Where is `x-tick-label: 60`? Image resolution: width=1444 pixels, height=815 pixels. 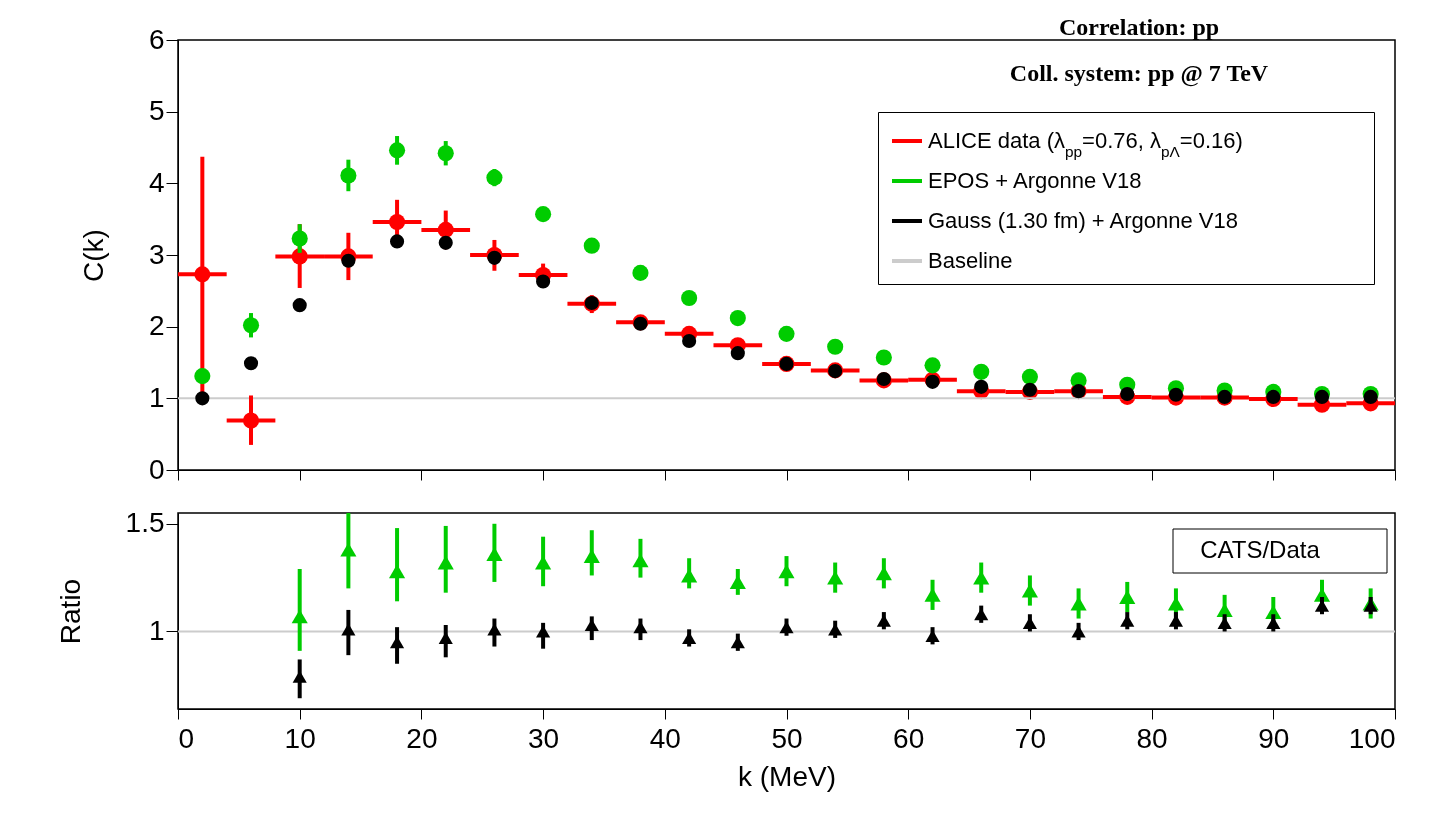
x-tick-label: 60 is located at coordinates (909, 738).